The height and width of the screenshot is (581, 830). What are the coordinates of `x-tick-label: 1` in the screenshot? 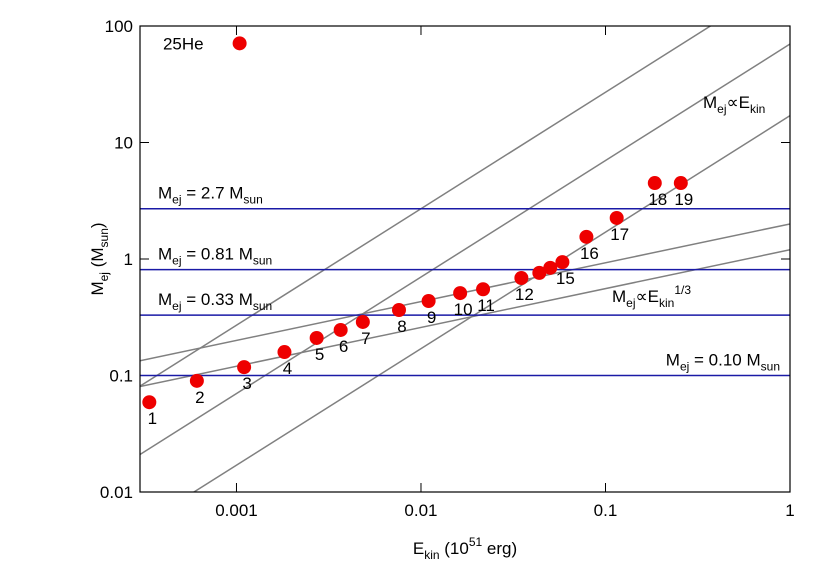 It's located at (789, 510).